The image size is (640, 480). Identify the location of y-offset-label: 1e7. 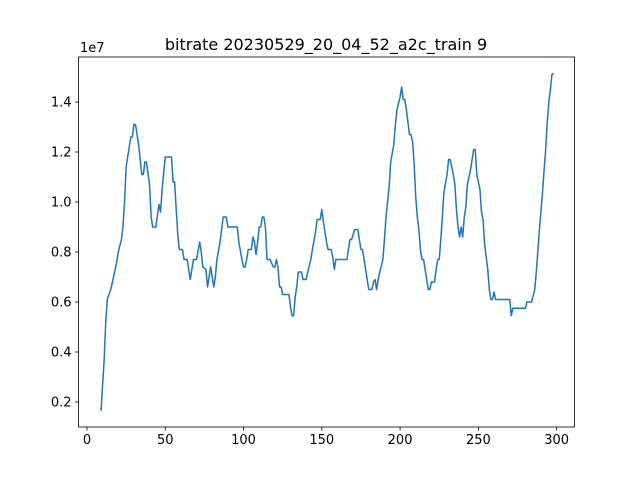
(92, 48).